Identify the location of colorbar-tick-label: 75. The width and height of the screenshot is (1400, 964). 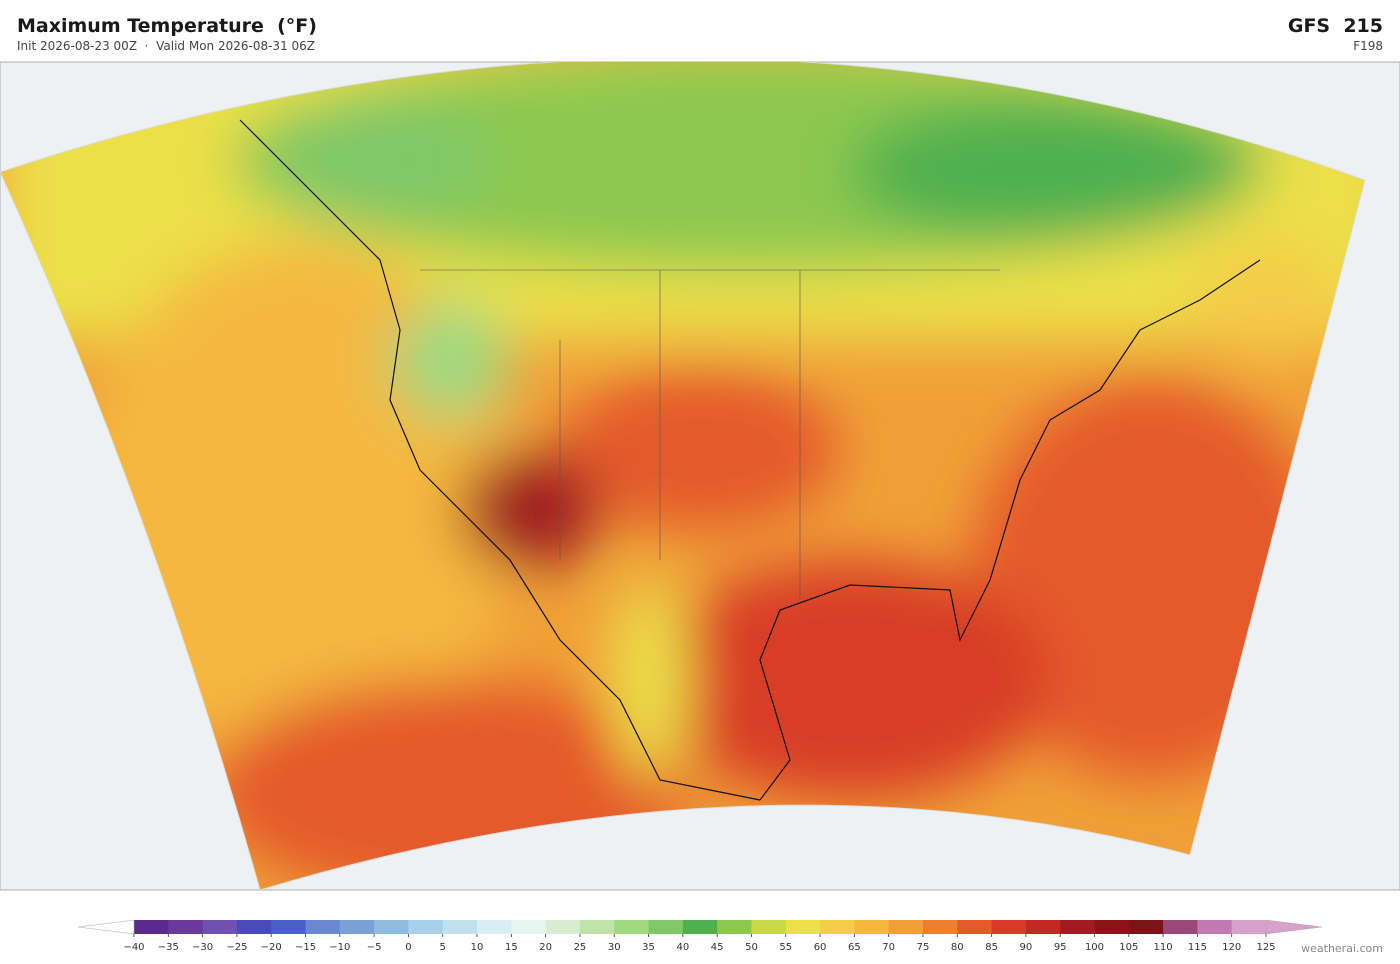
(923, 947).